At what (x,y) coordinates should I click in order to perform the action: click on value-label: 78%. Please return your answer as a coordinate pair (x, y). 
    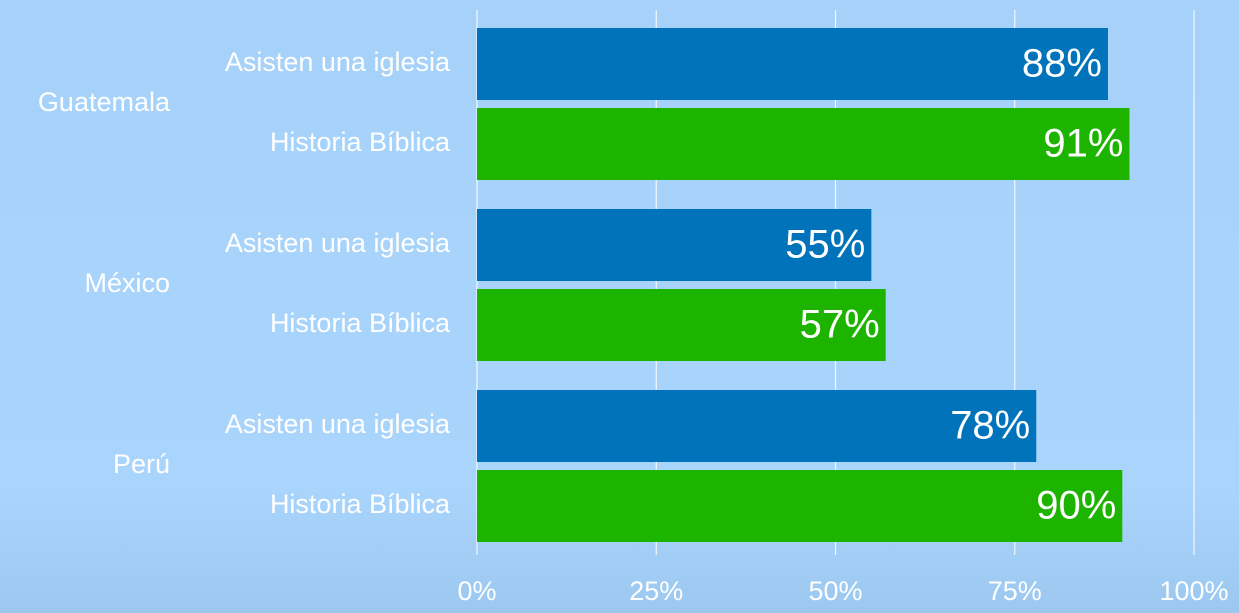
    Looking at the image, I should click on (990, 426).